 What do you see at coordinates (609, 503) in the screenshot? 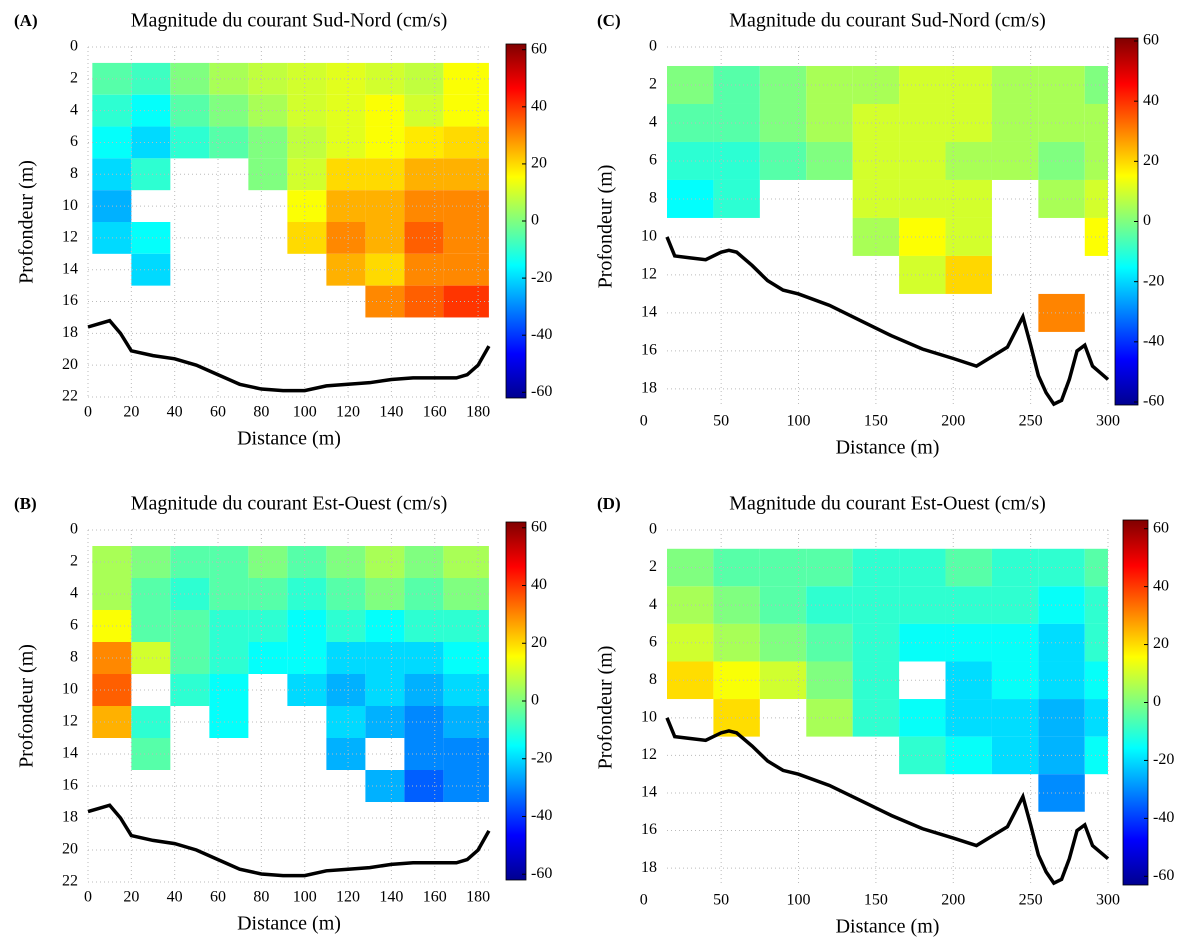
I see `panel-label: (D)` at bounding box center [609, 503].